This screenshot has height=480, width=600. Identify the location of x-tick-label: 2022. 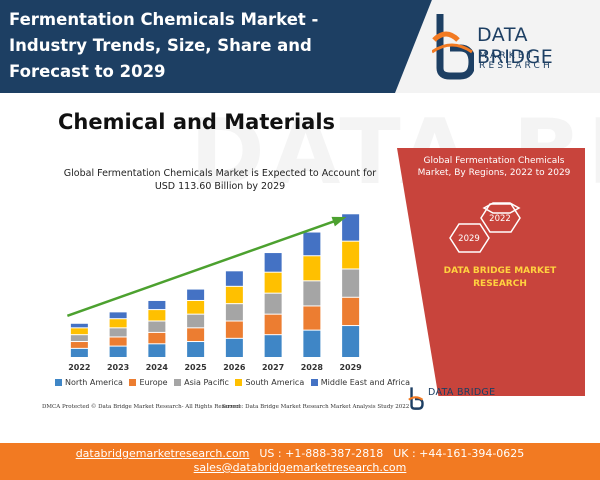
(79, 367).